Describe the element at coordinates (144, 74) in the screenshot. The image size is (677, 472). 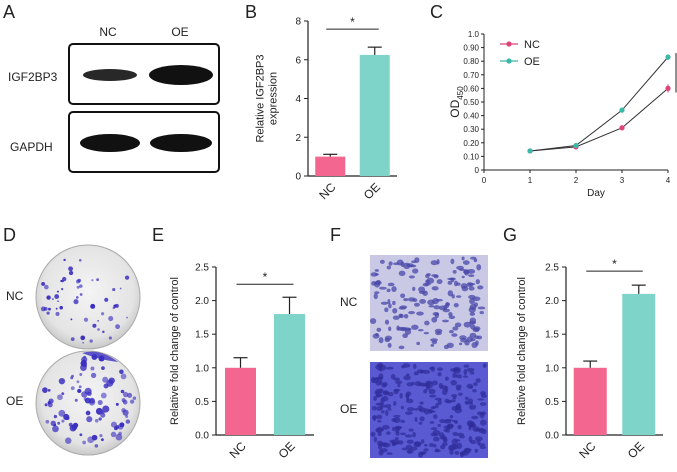
I see `blot-box-igf2bp3` at that location.